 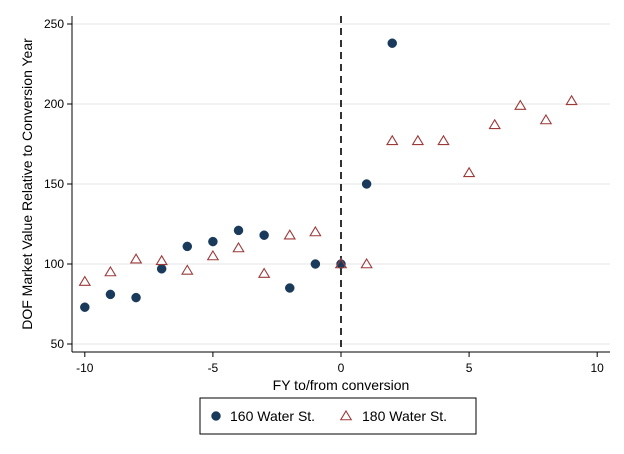 I want to click on y-tick-label: 50, so click(x=58, y=344).